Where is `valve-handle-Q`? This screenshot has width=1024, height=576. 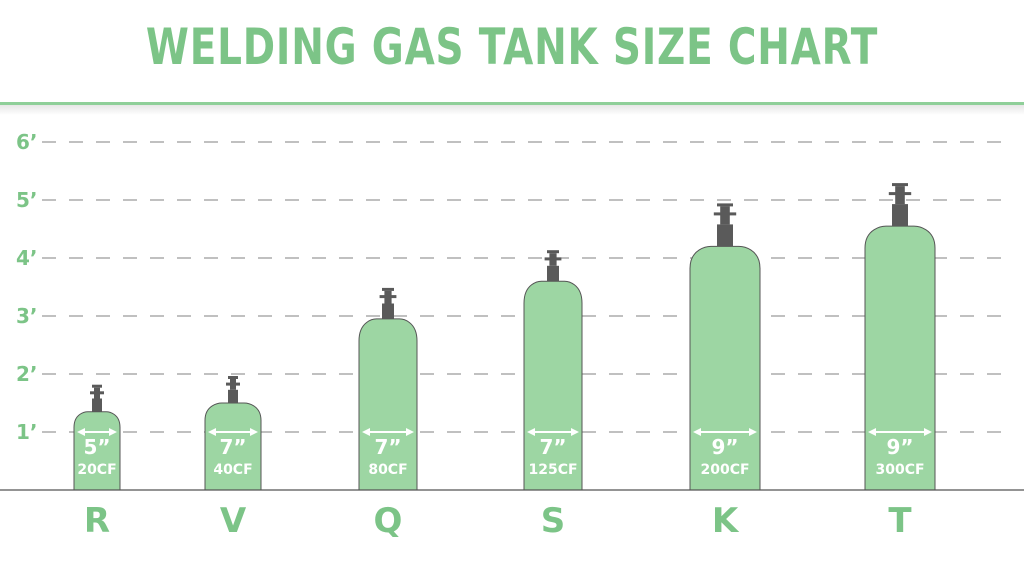 valve-handle-Q is located at coordinates (388, 297).